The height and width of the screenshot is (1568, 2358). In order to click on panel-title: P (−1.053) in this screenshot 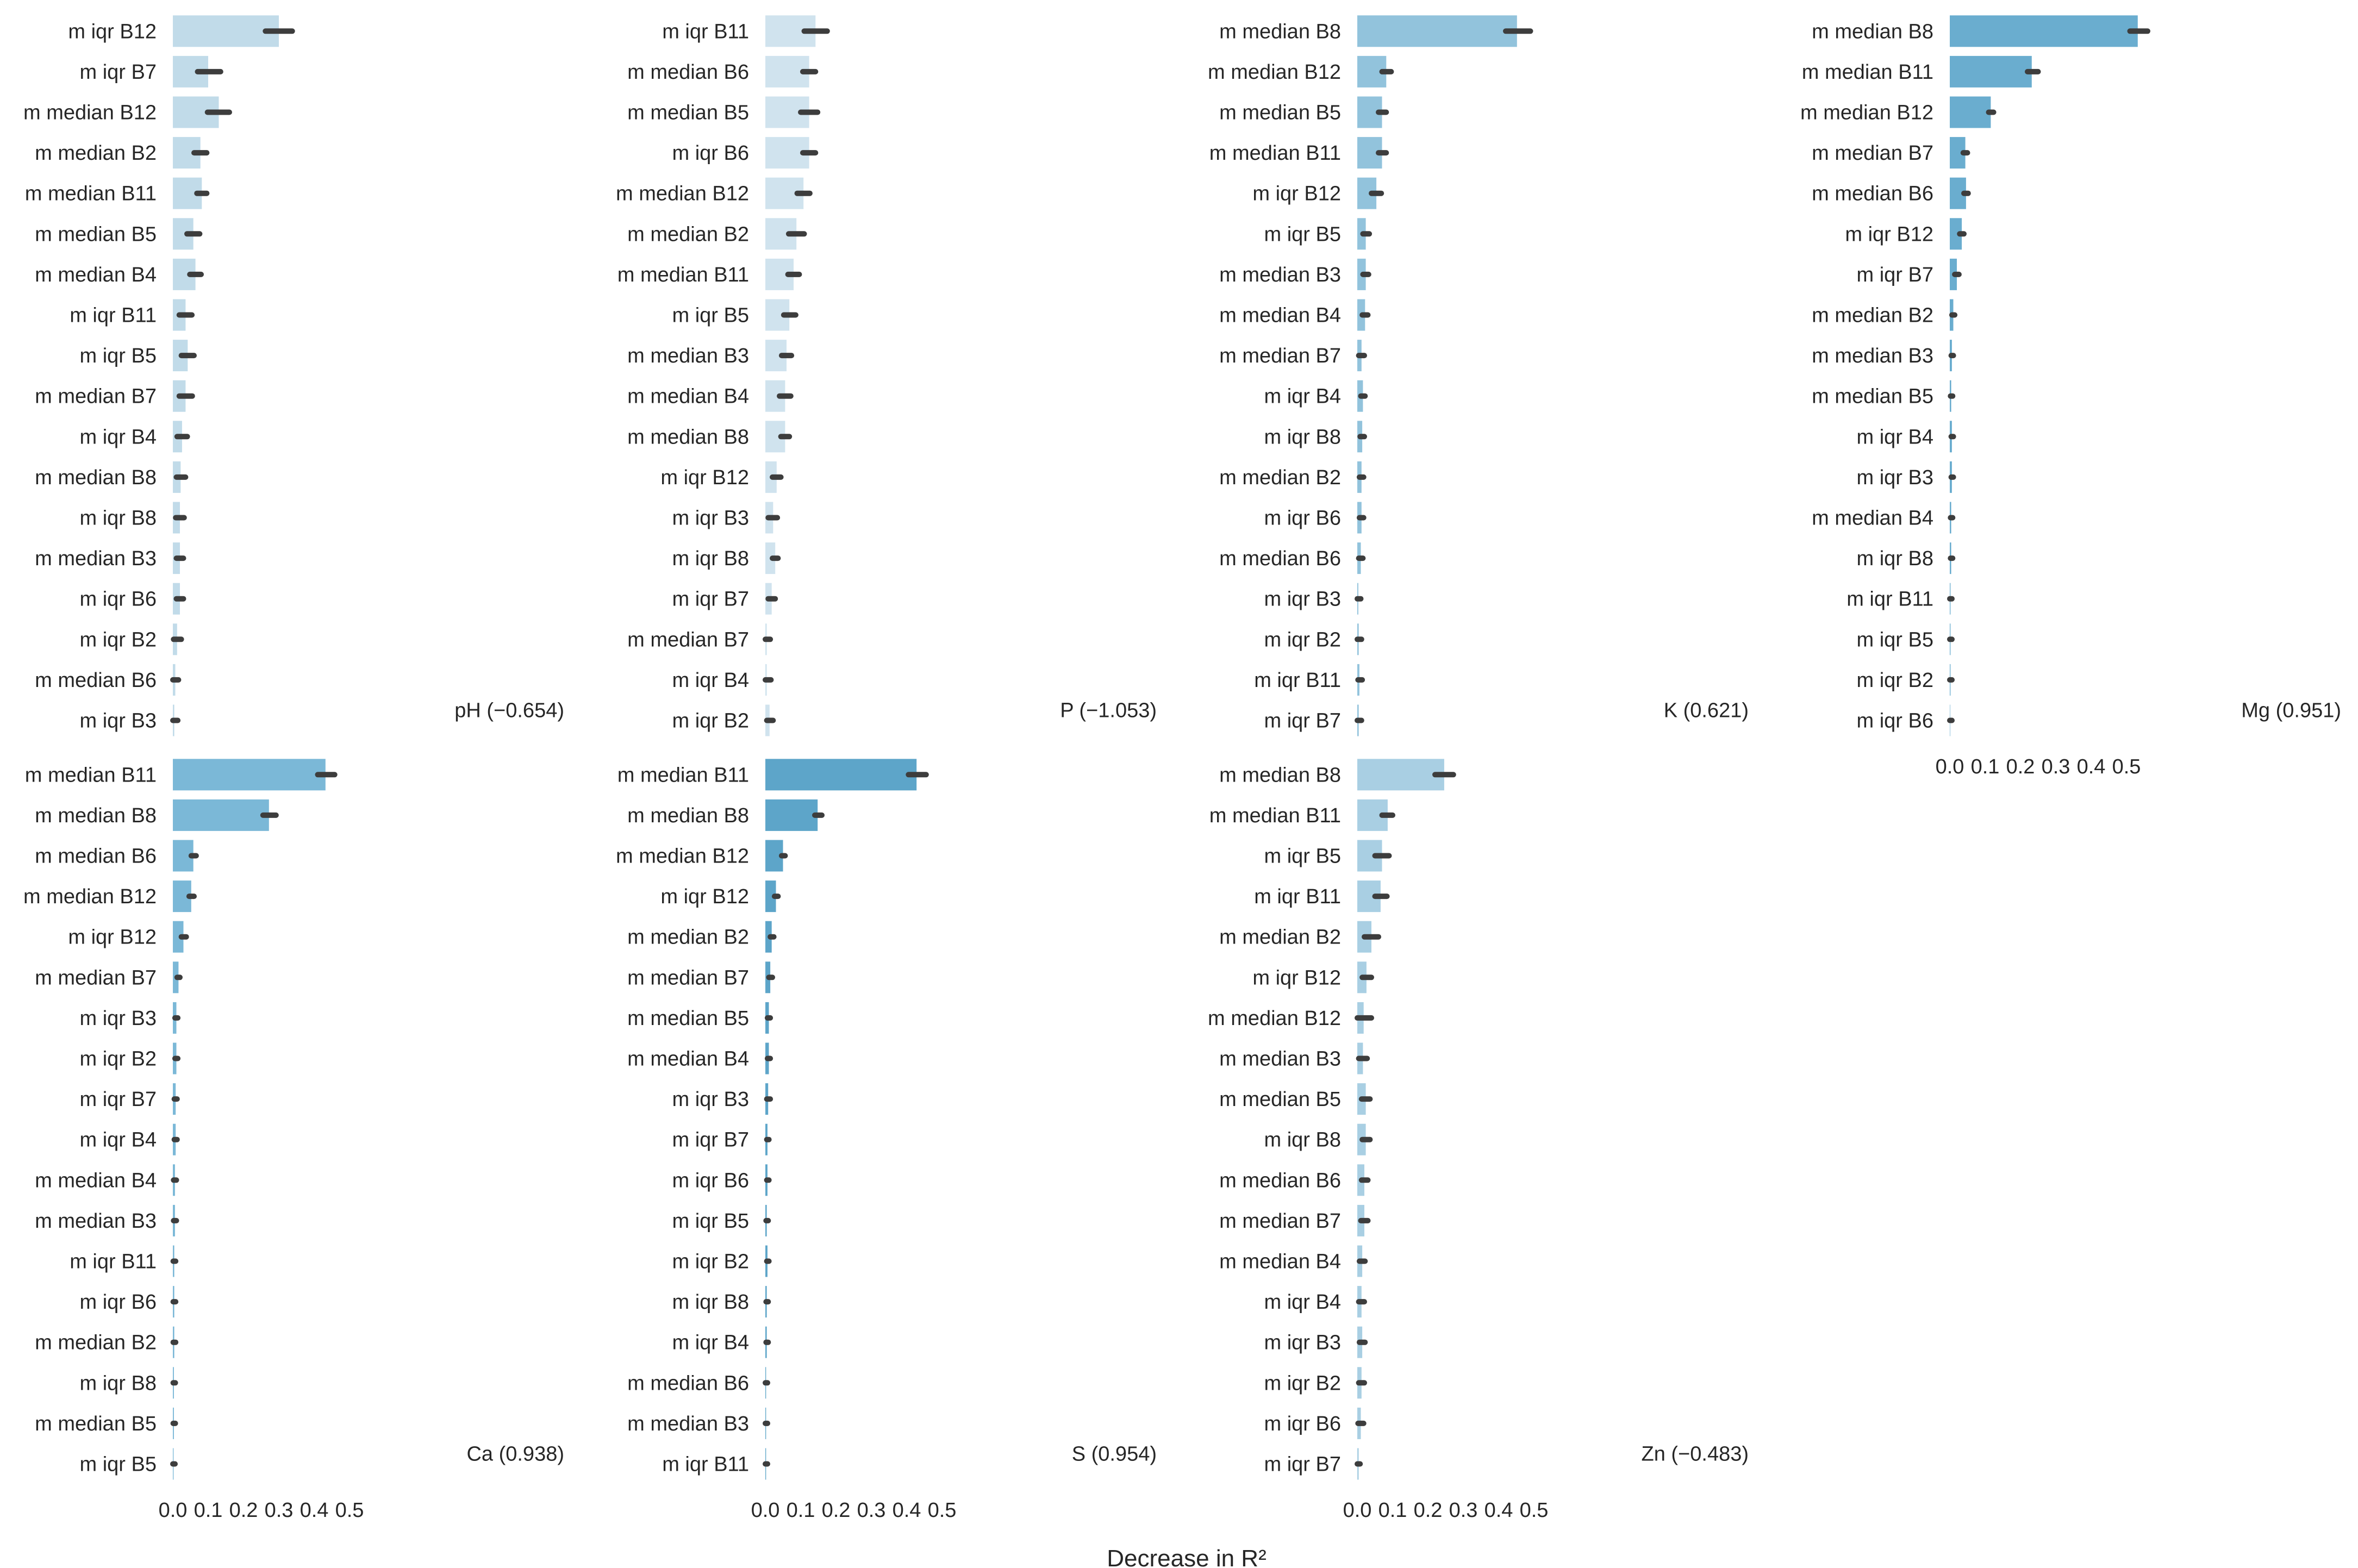, I will do `click(1108, 710)`.